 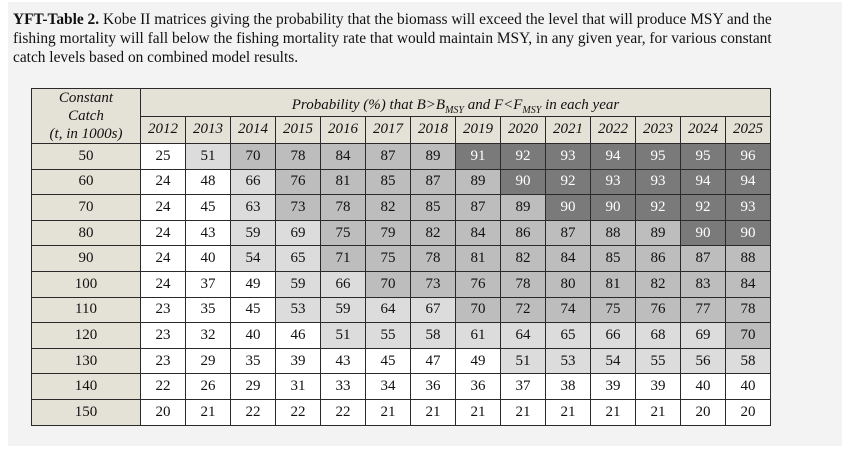 What do you see at coordinates (703, 284) in the screenshot?
I see `probability-cell: 83` at bounding box center [703, 284].